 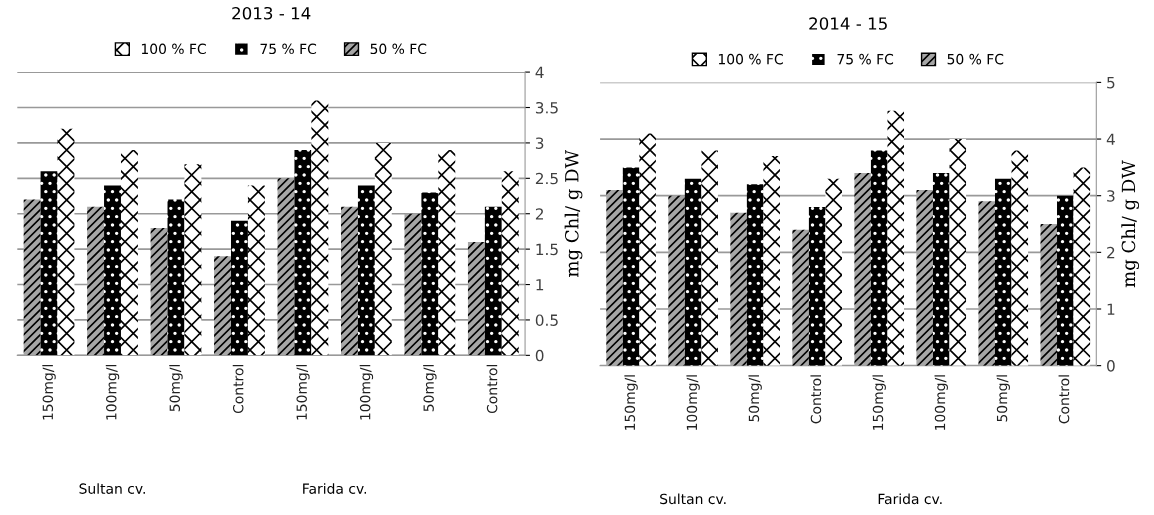 What do you see at coordinates (547, 249) in the screenshot?
I see `y-tick-label: 1.5` at bounding box center [547, 249].